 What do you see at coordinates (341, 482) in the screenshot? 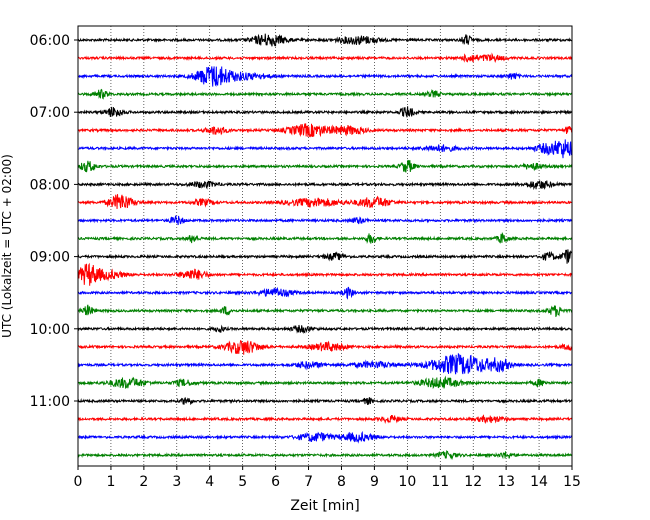
I see `x-tick-label: 8` at bounding box center [341, 482].